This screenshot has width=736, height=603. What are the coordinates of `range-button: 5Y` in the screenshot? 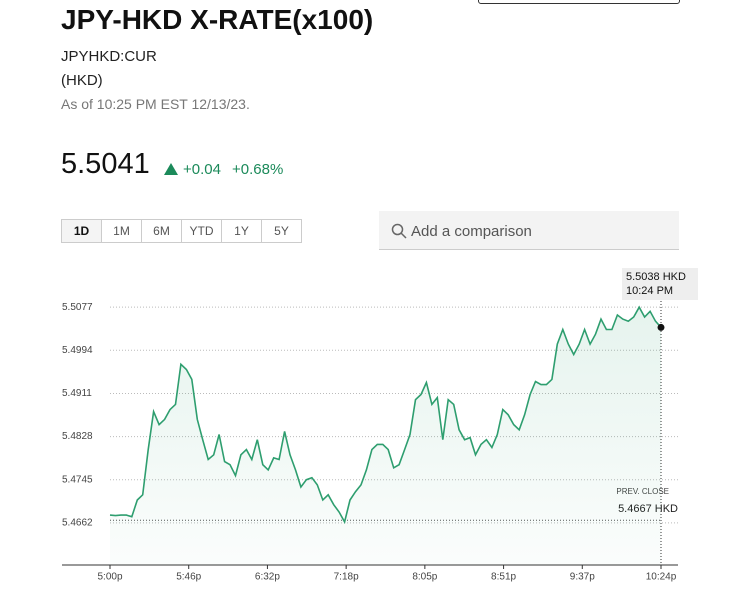 It's located at (281, 231).